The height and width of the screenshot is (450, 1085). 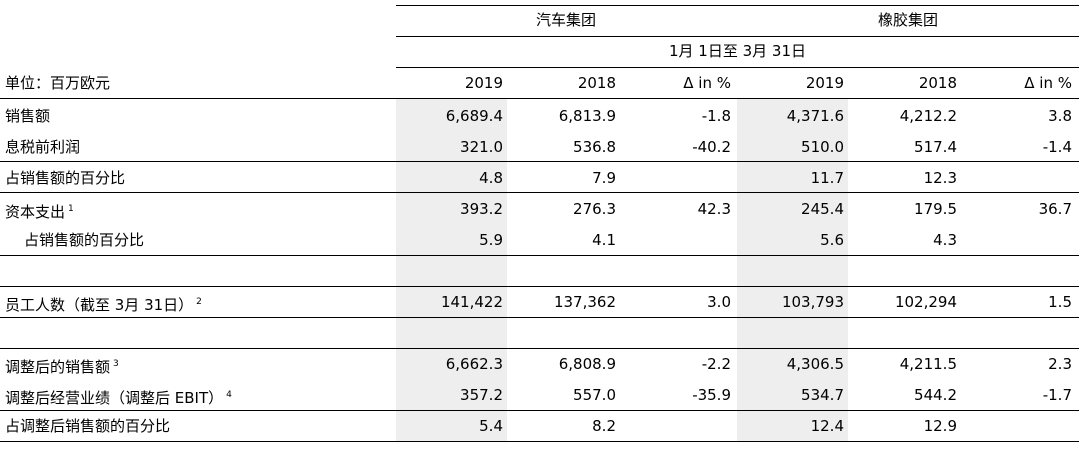 What do you see at coordinates (587, 116) in the screenshot?
I see `row-sales-auto-2018: 6,813.9` at bounding box center [587, 116].